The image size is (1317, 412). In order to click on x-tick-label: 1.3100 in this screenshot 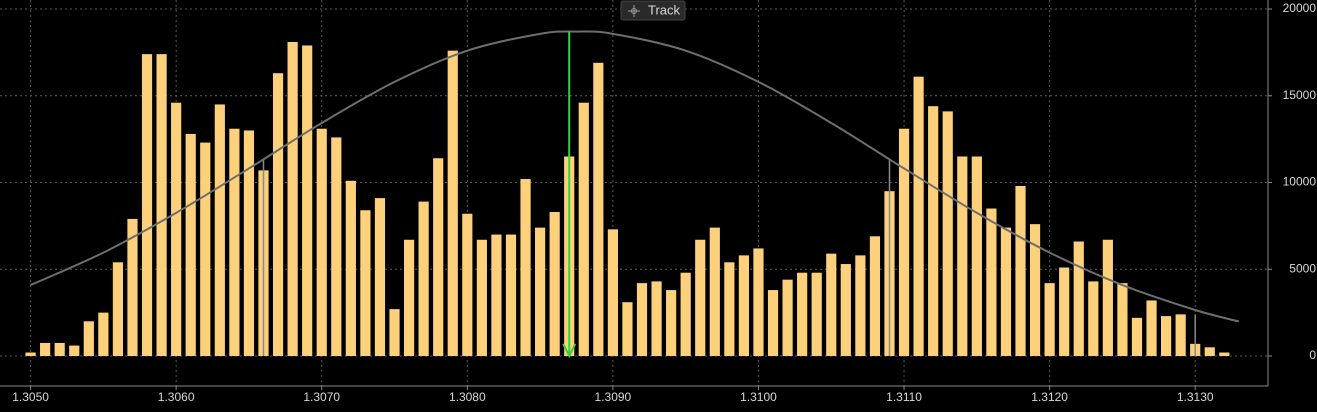, I will do `click(758, 397)`.